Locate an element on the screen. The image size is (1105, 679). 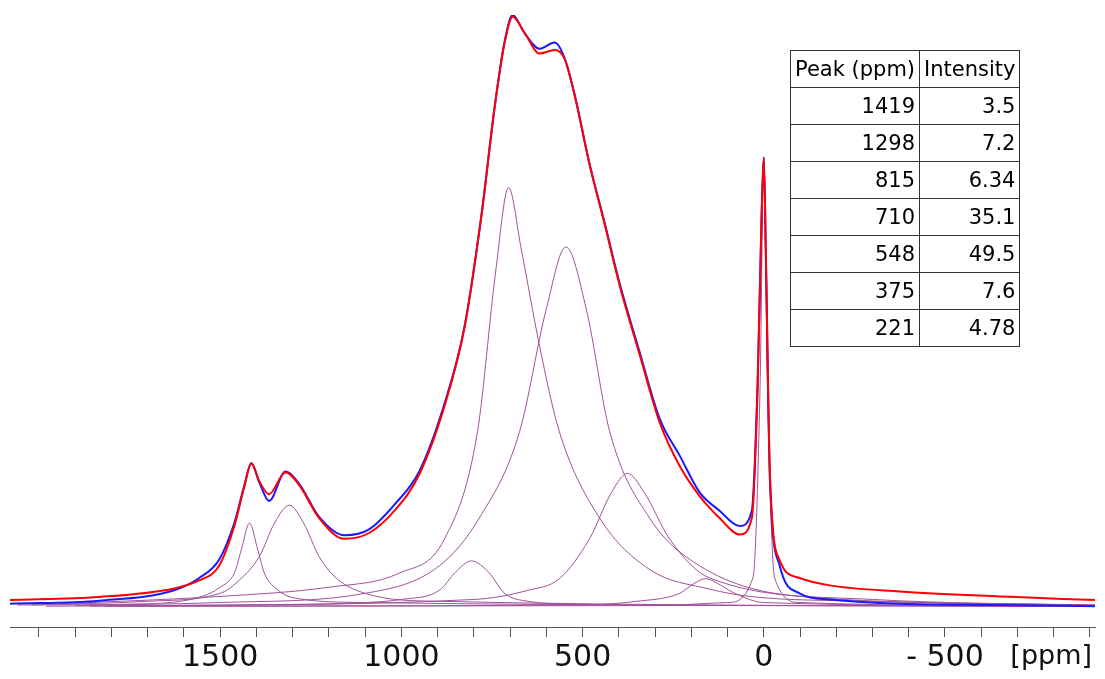
annotation: 7.2 is located at coordinates (969, 143).